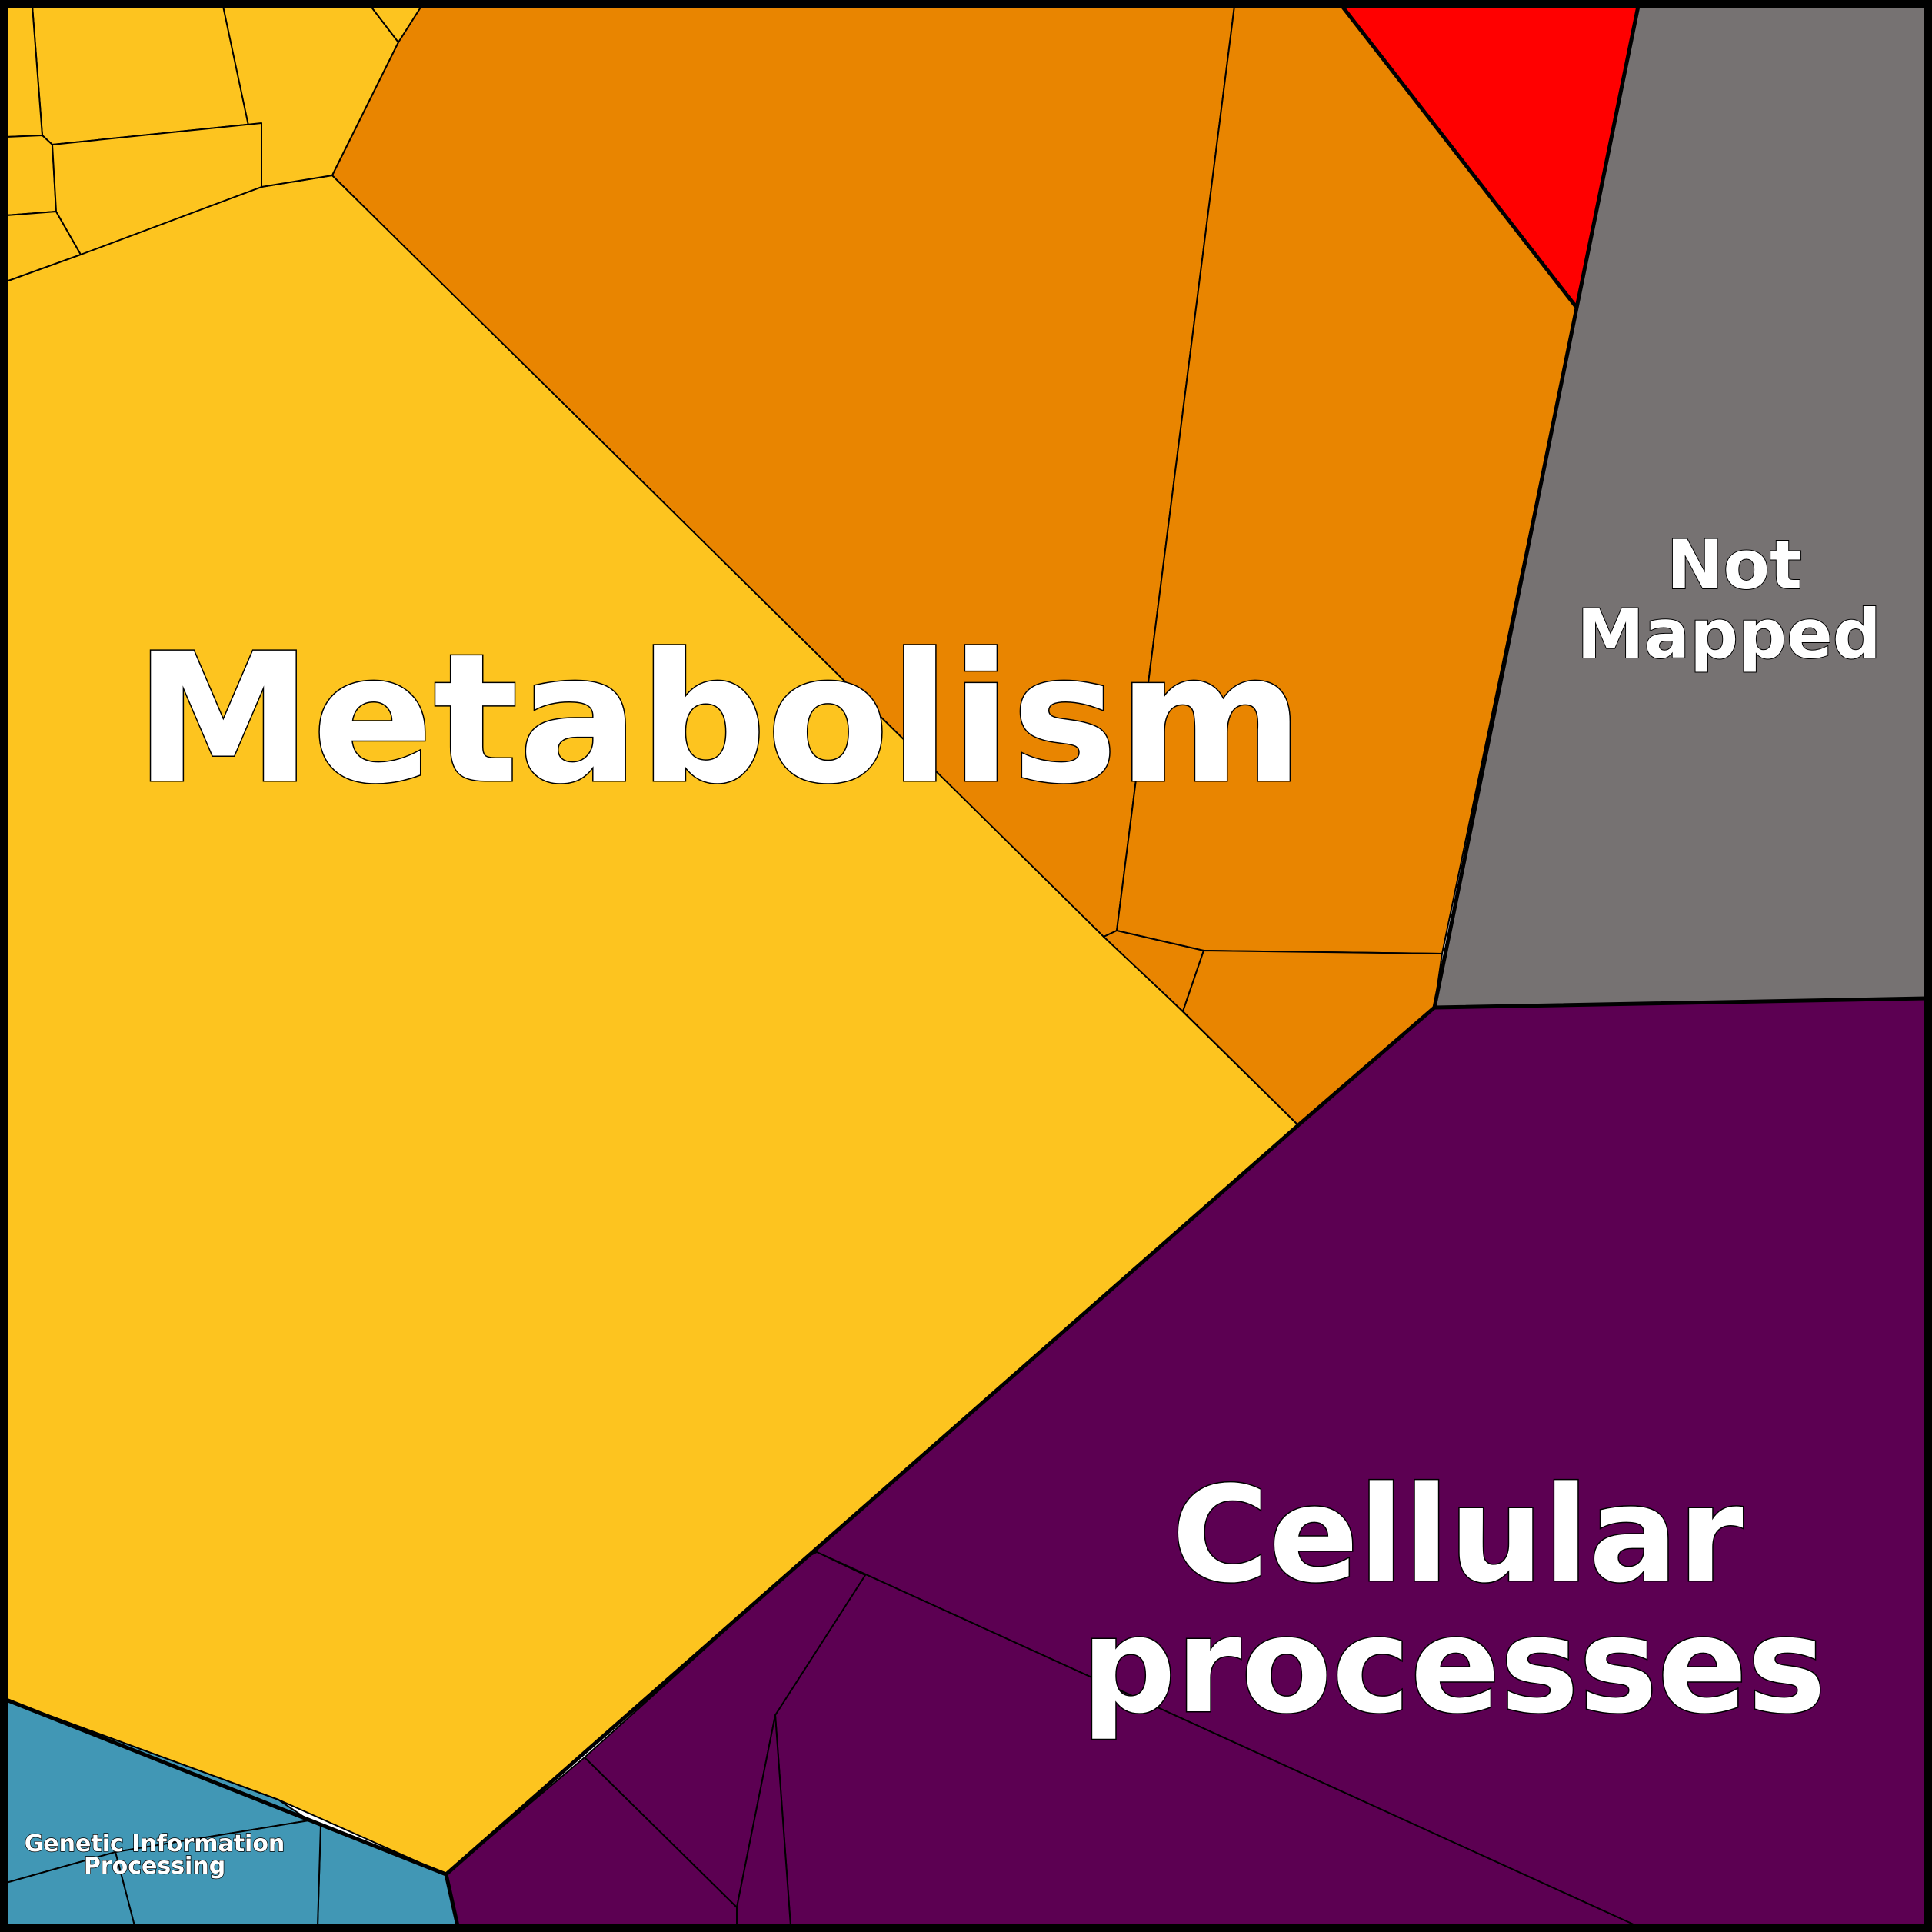 The image size is (1932, 1932). I want to click on genetic-information-label-line2: Processing, so click(154, 1866).